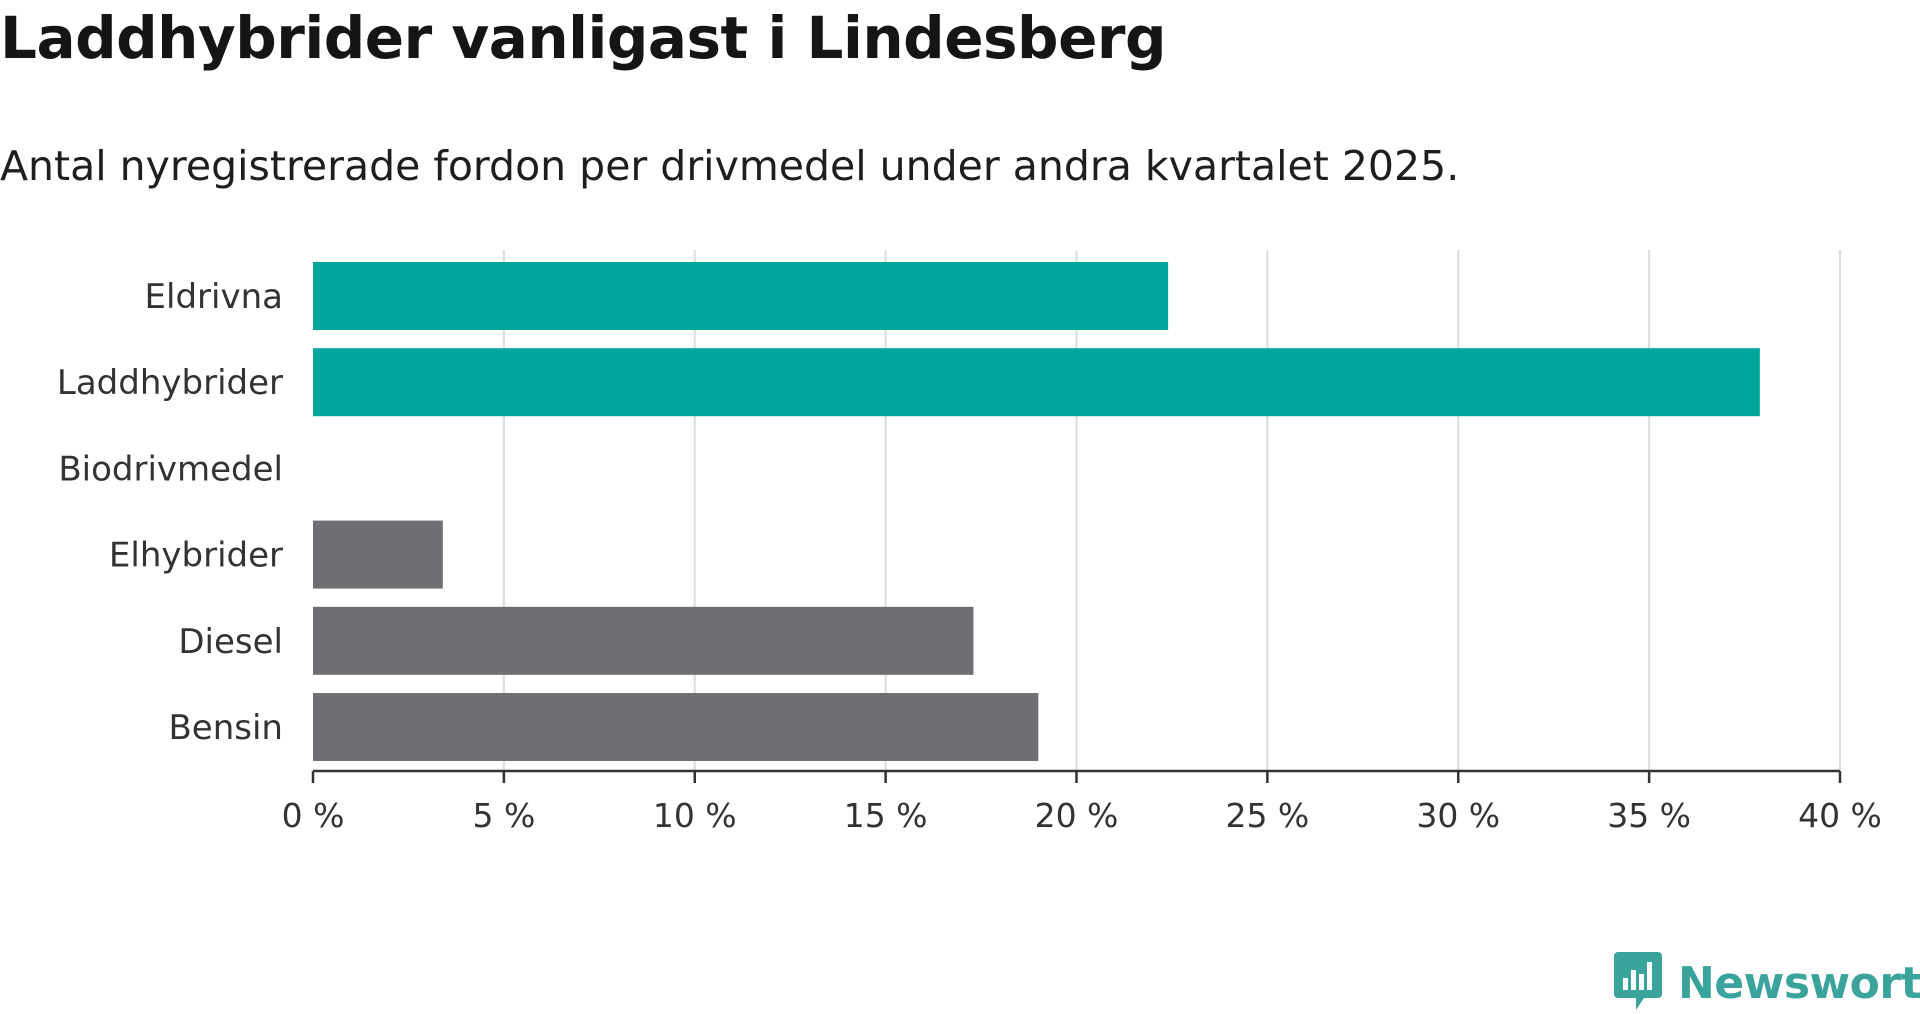 This screenshot has width=1920, height=1014. What do you see at coordinates (170, 383) in the screenshot?
I see `category-label: Laddhybrider` at bounding box center [170, 383].